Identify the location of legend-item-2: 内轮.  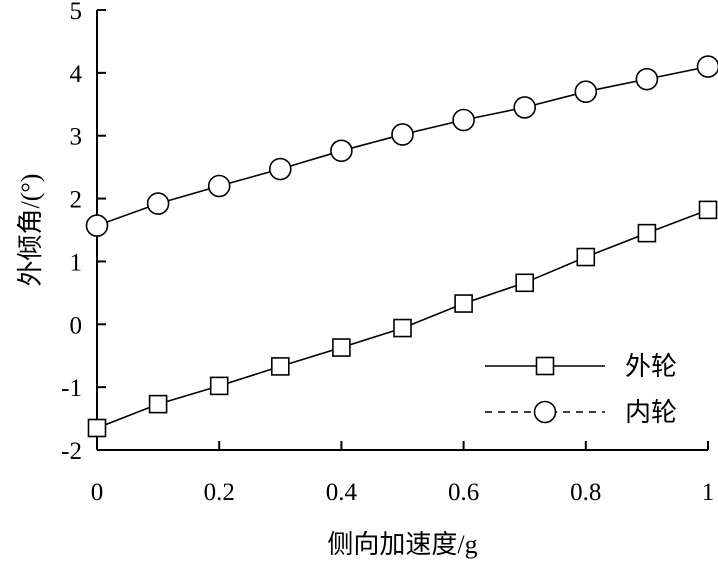
(581, 412).